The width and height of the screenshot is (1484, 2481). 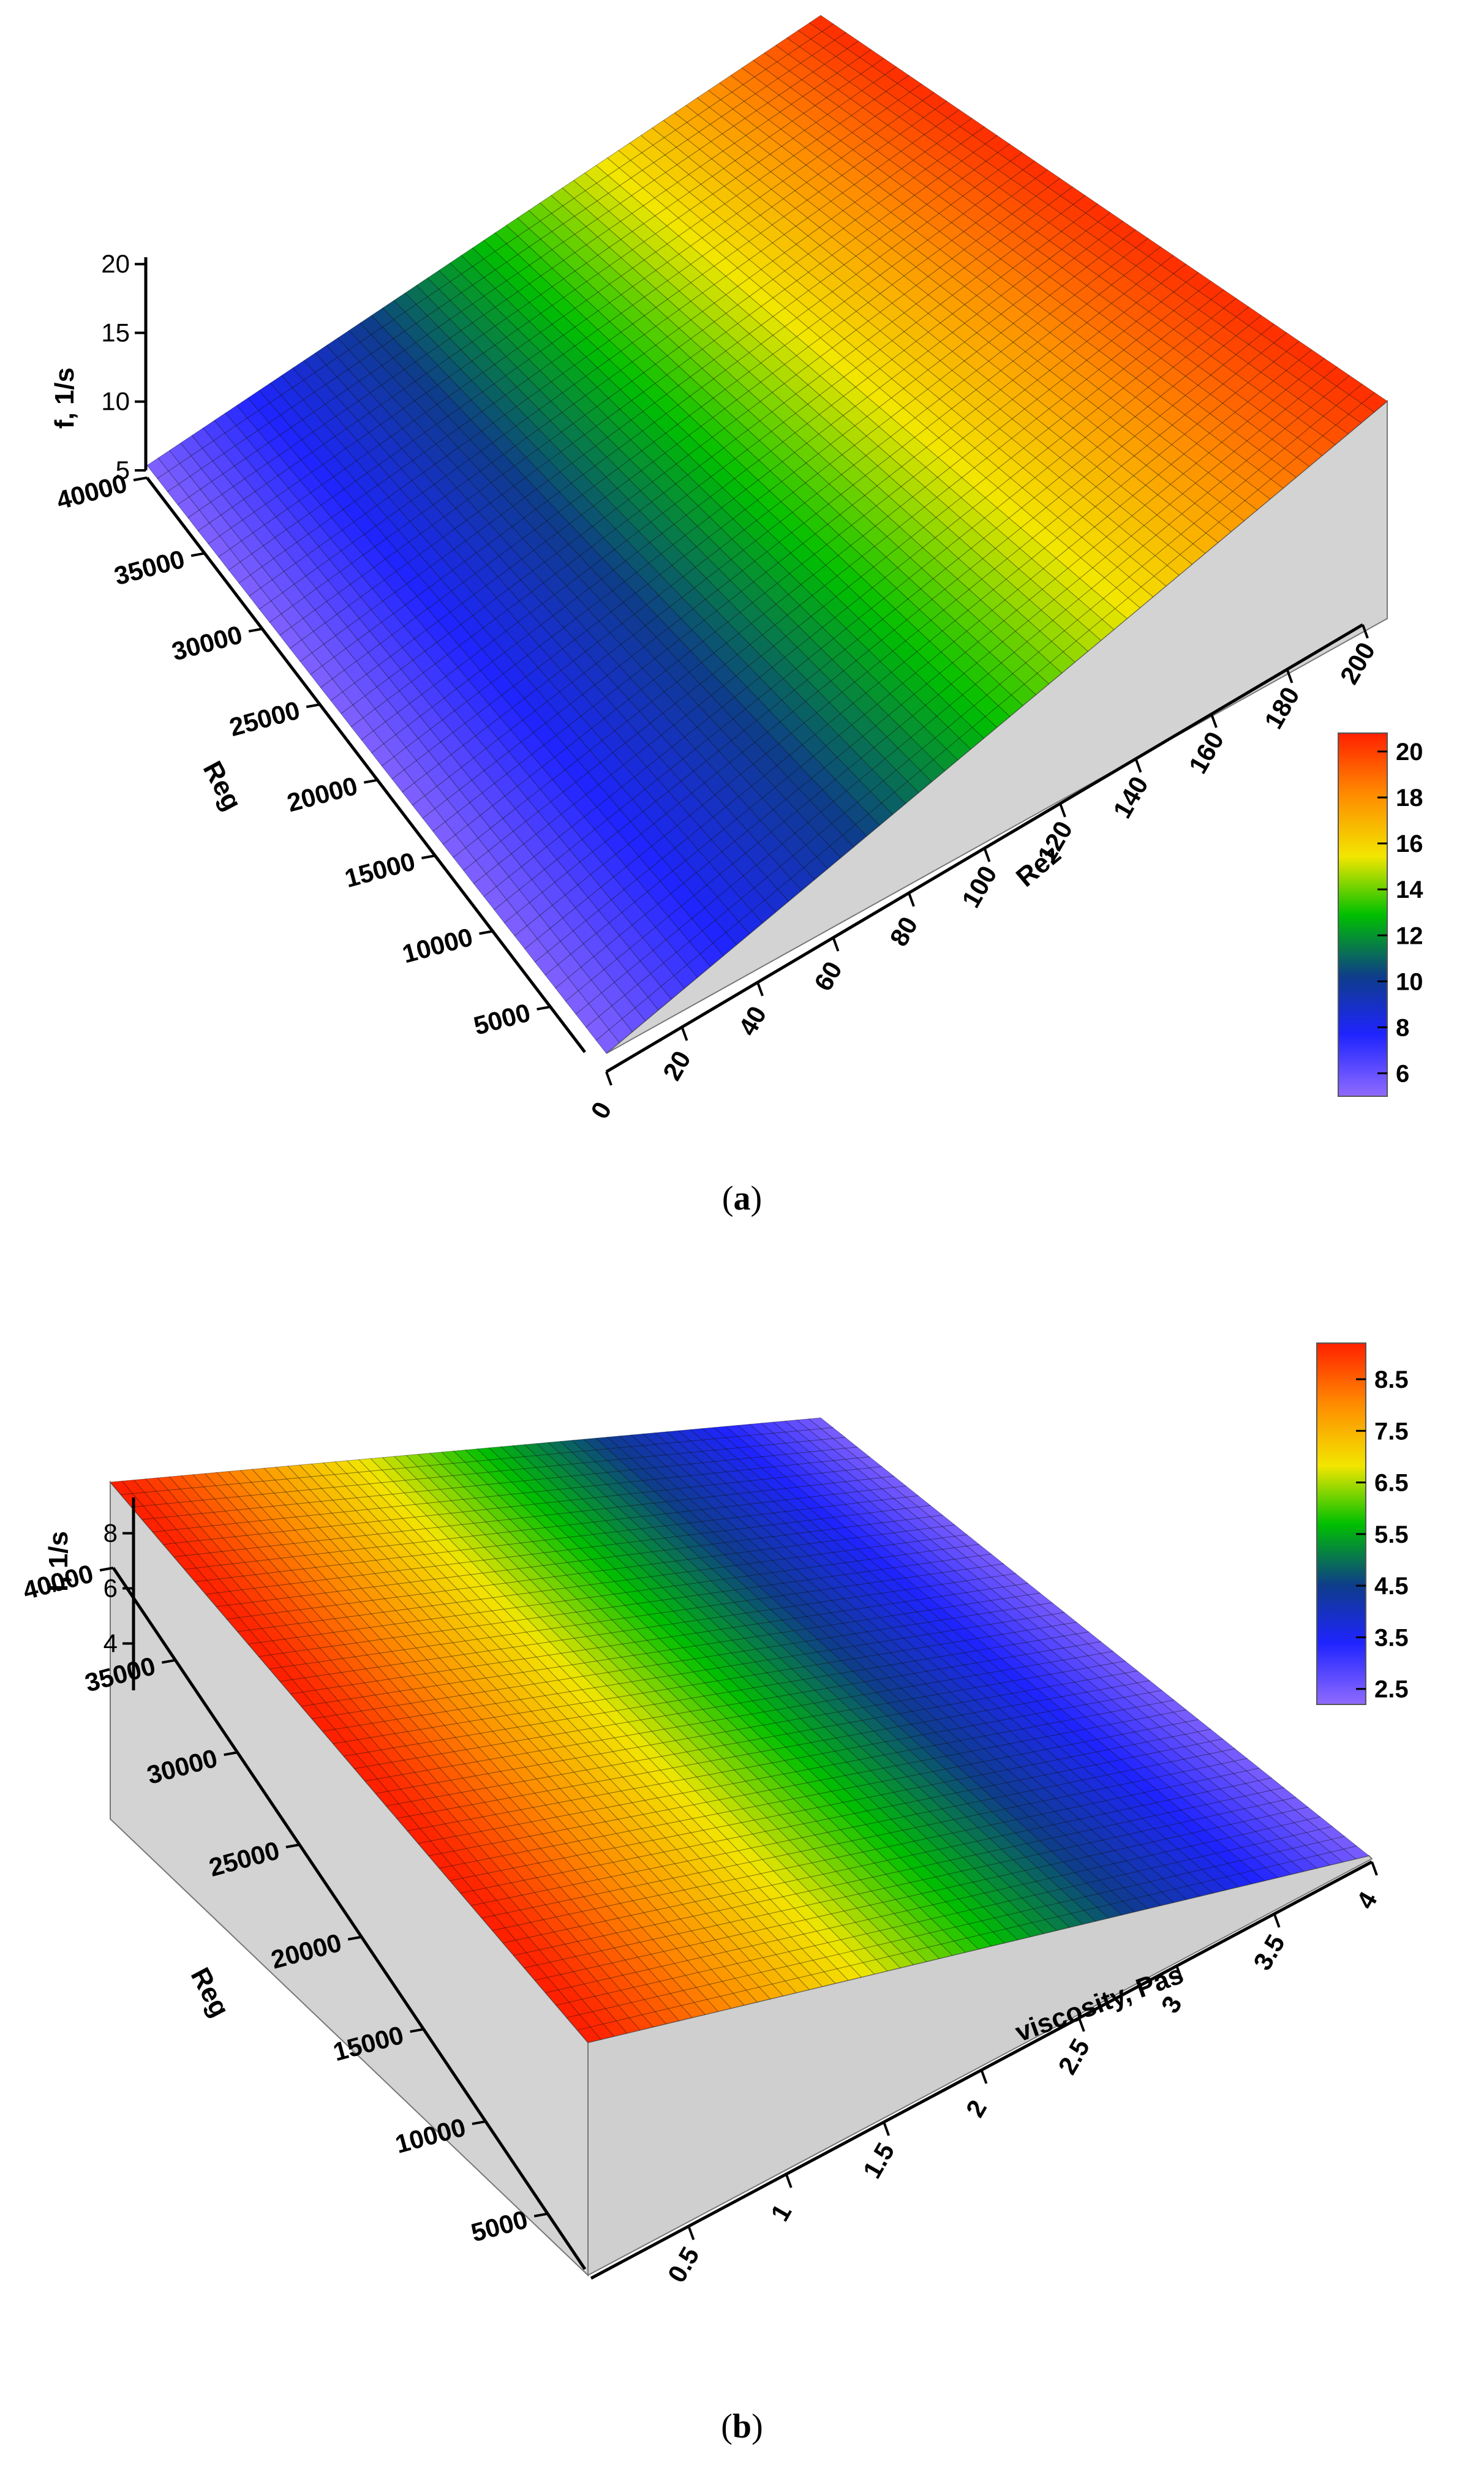 What do you see at coordinates (1363, 914) in the screenshot?
I see `colorbar` at bounding box center [1363, 914].